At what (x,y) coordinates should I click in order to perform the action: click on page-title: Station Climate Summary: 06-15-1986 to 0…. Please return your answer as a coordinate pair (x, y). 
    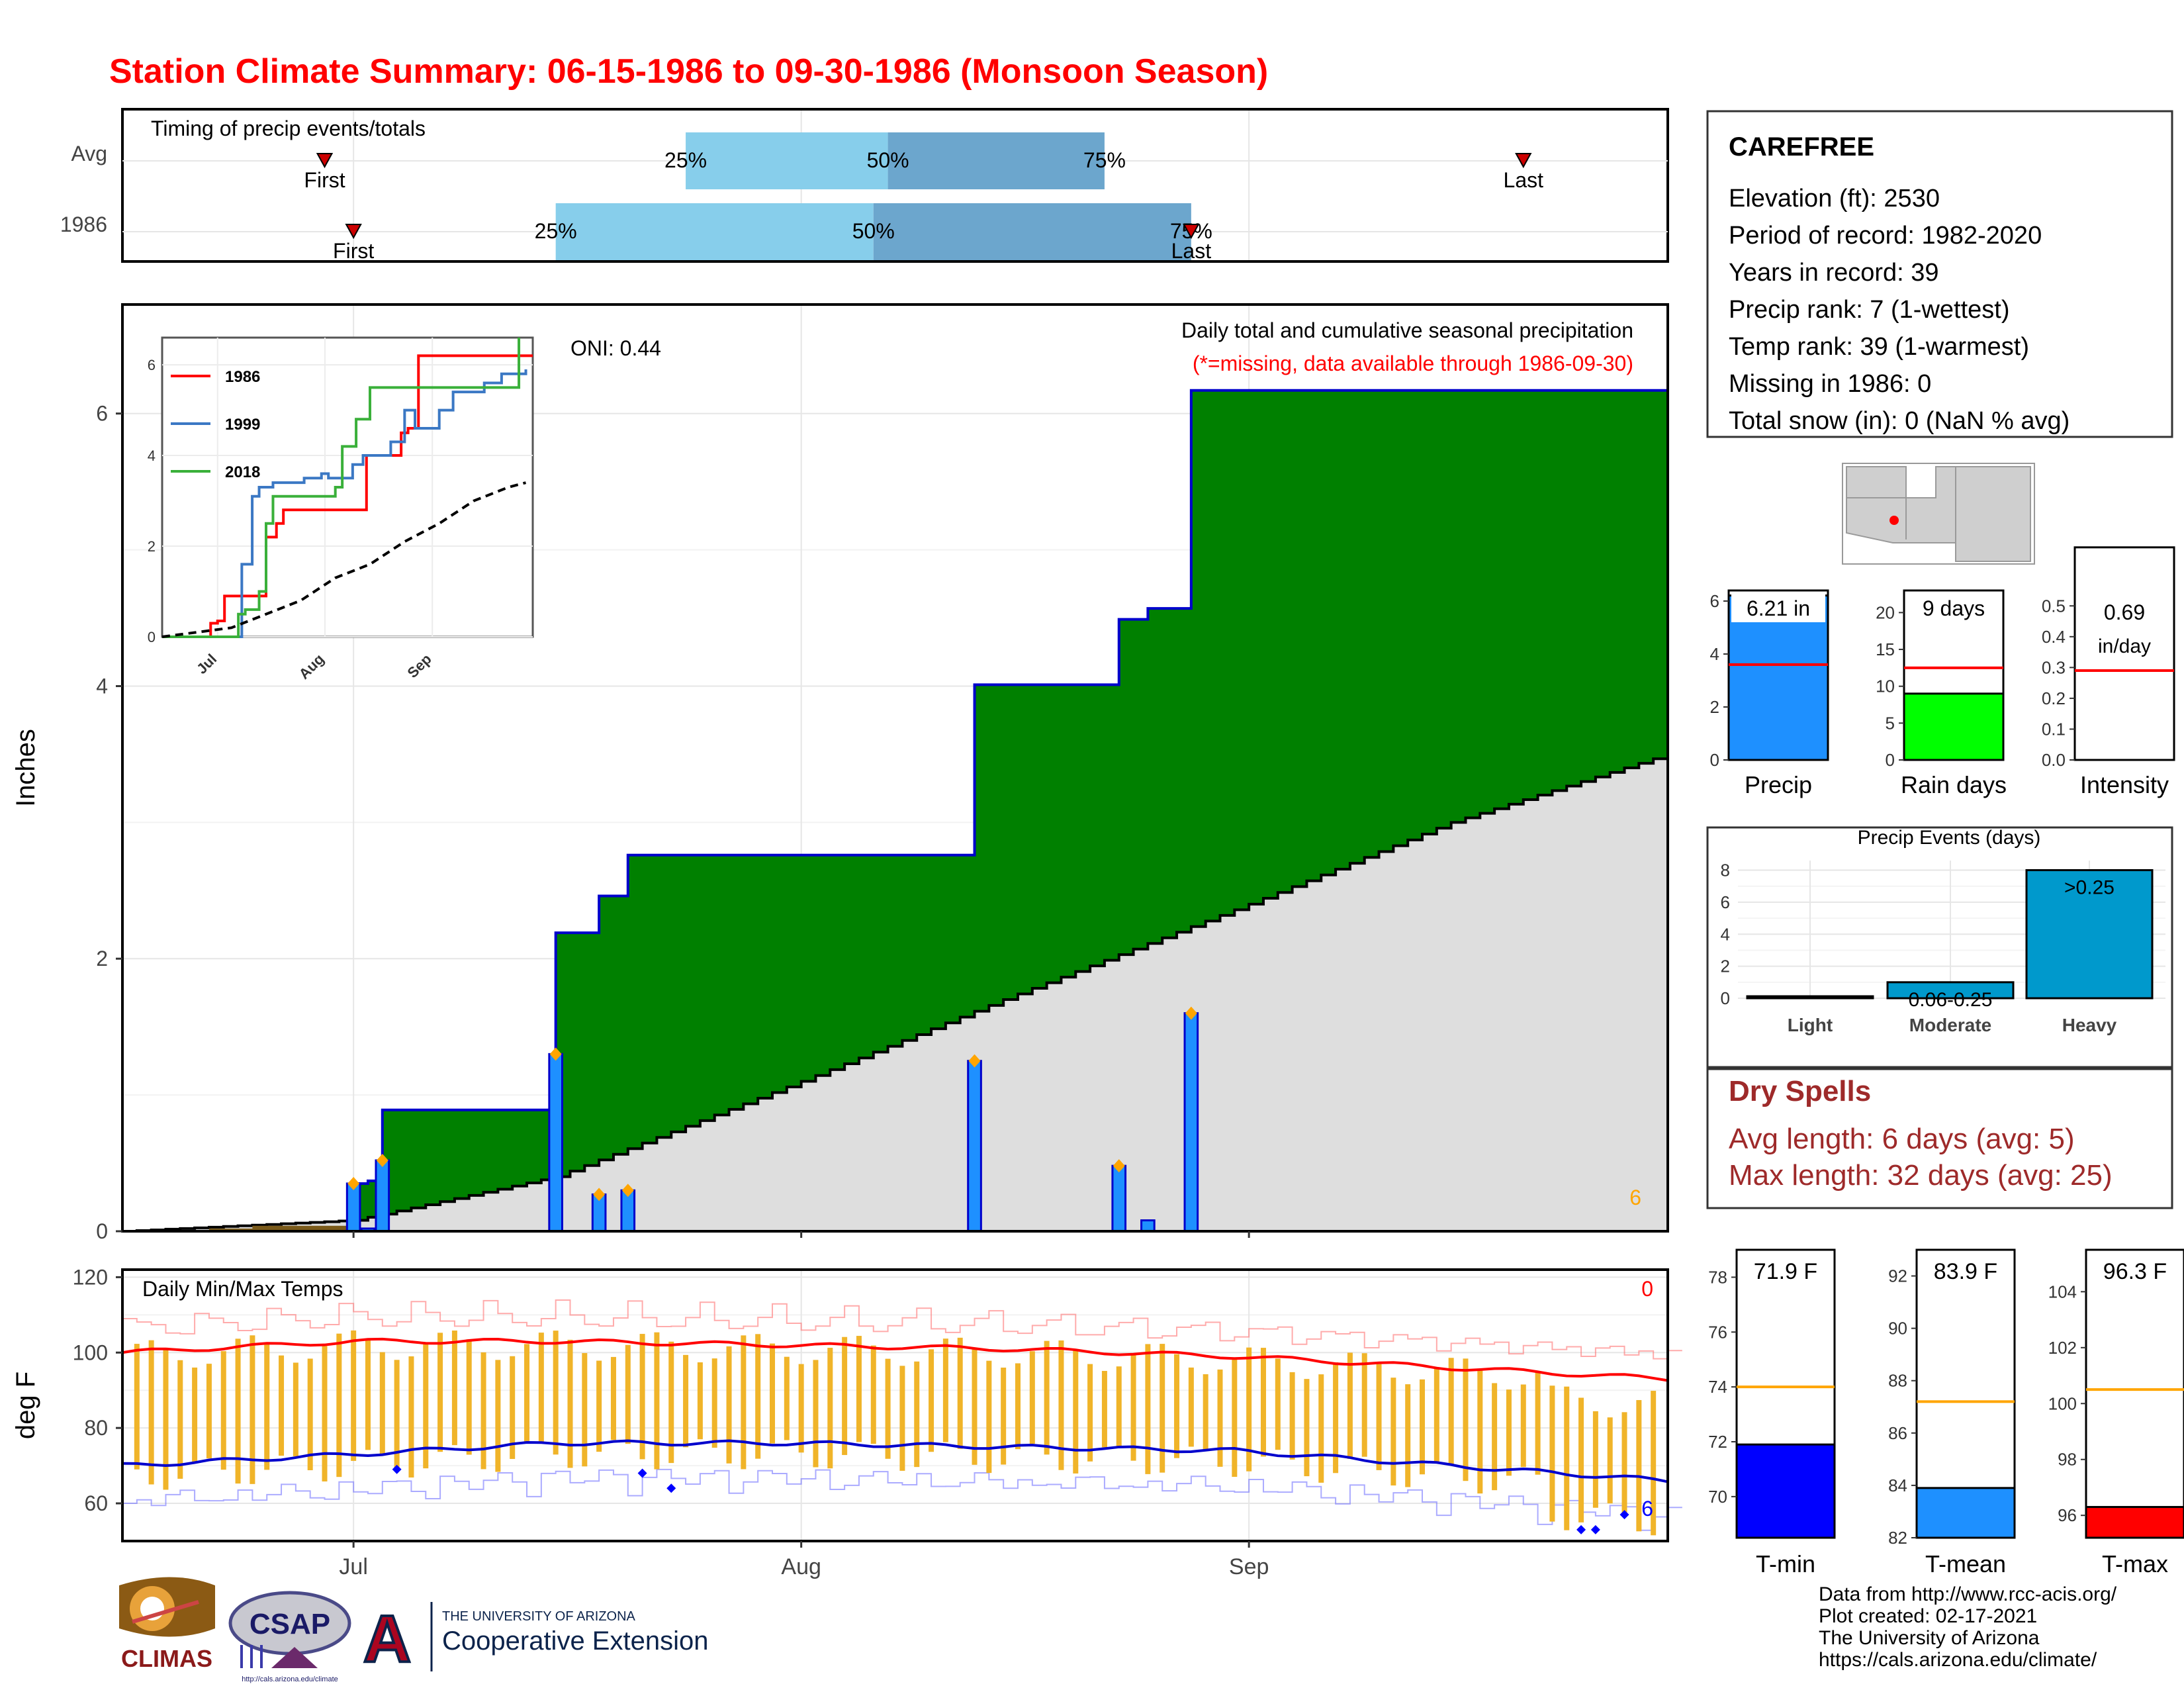
    Looking at the image, I should click on (688, 71).